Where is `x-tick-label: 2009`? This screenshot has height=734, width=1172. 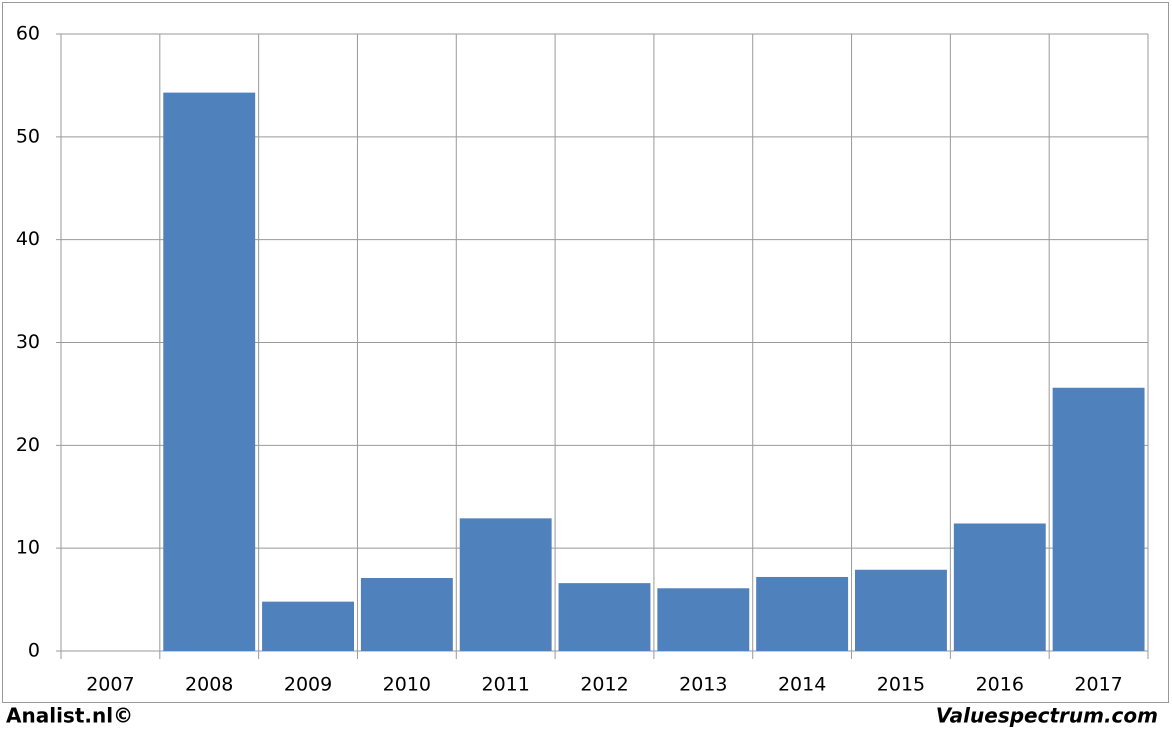
x-tick-label: 2009 is located at coordinates (308, 685).